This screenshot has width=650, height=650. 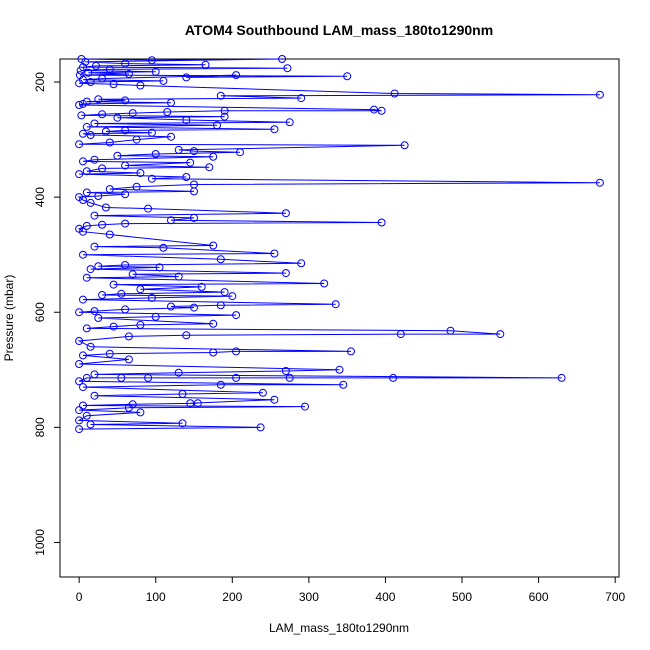 What do you see at coordinates (40, 82) in the screenshot?
I see `y-tick-label: 200` at bounding box center [40, 82].